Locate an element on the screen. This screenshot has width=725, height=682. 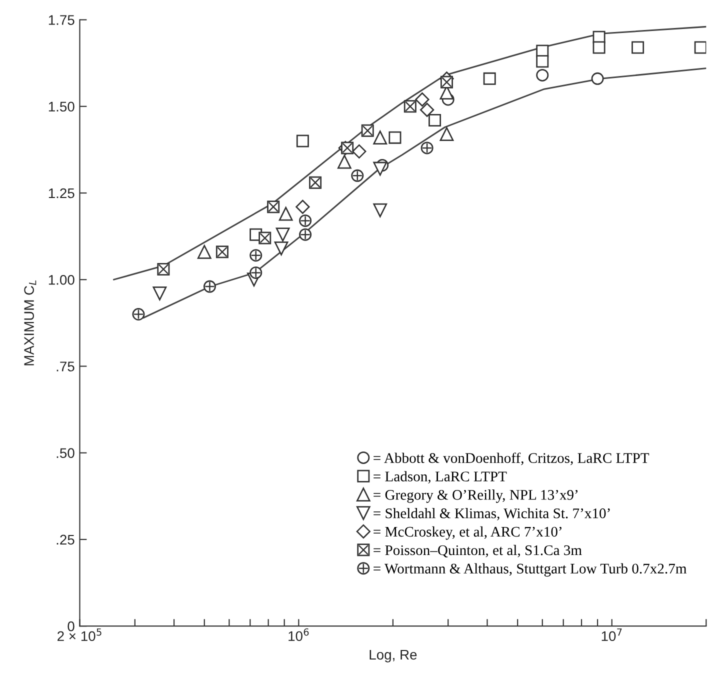
y-tick-label: 1.50 is located at coordinates (61, 107).